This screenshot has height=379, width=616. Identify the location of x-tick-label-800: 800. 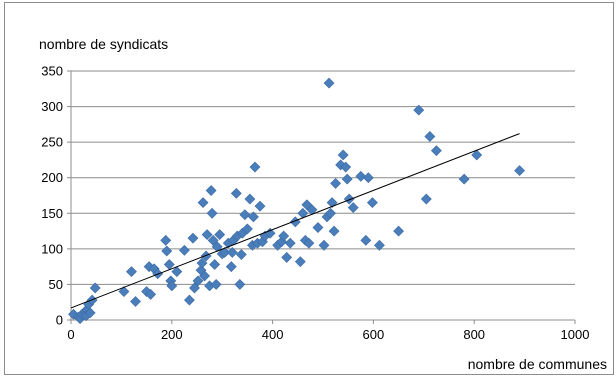
(474, 334).